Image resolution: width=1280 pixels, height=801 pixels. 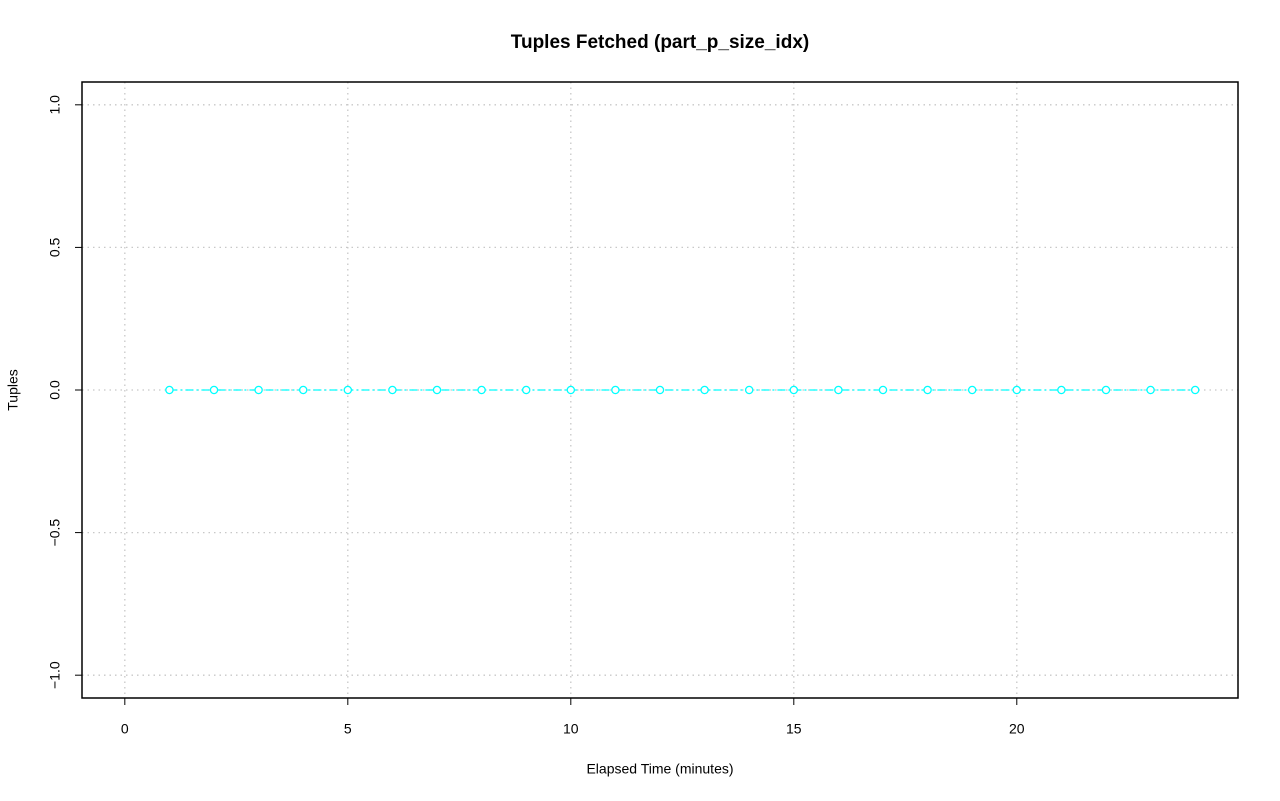 What do you see at coordinates (55, 247) in the screenshot?
I see `y-tick-label: 0.5` at bounding box center [55, 247].